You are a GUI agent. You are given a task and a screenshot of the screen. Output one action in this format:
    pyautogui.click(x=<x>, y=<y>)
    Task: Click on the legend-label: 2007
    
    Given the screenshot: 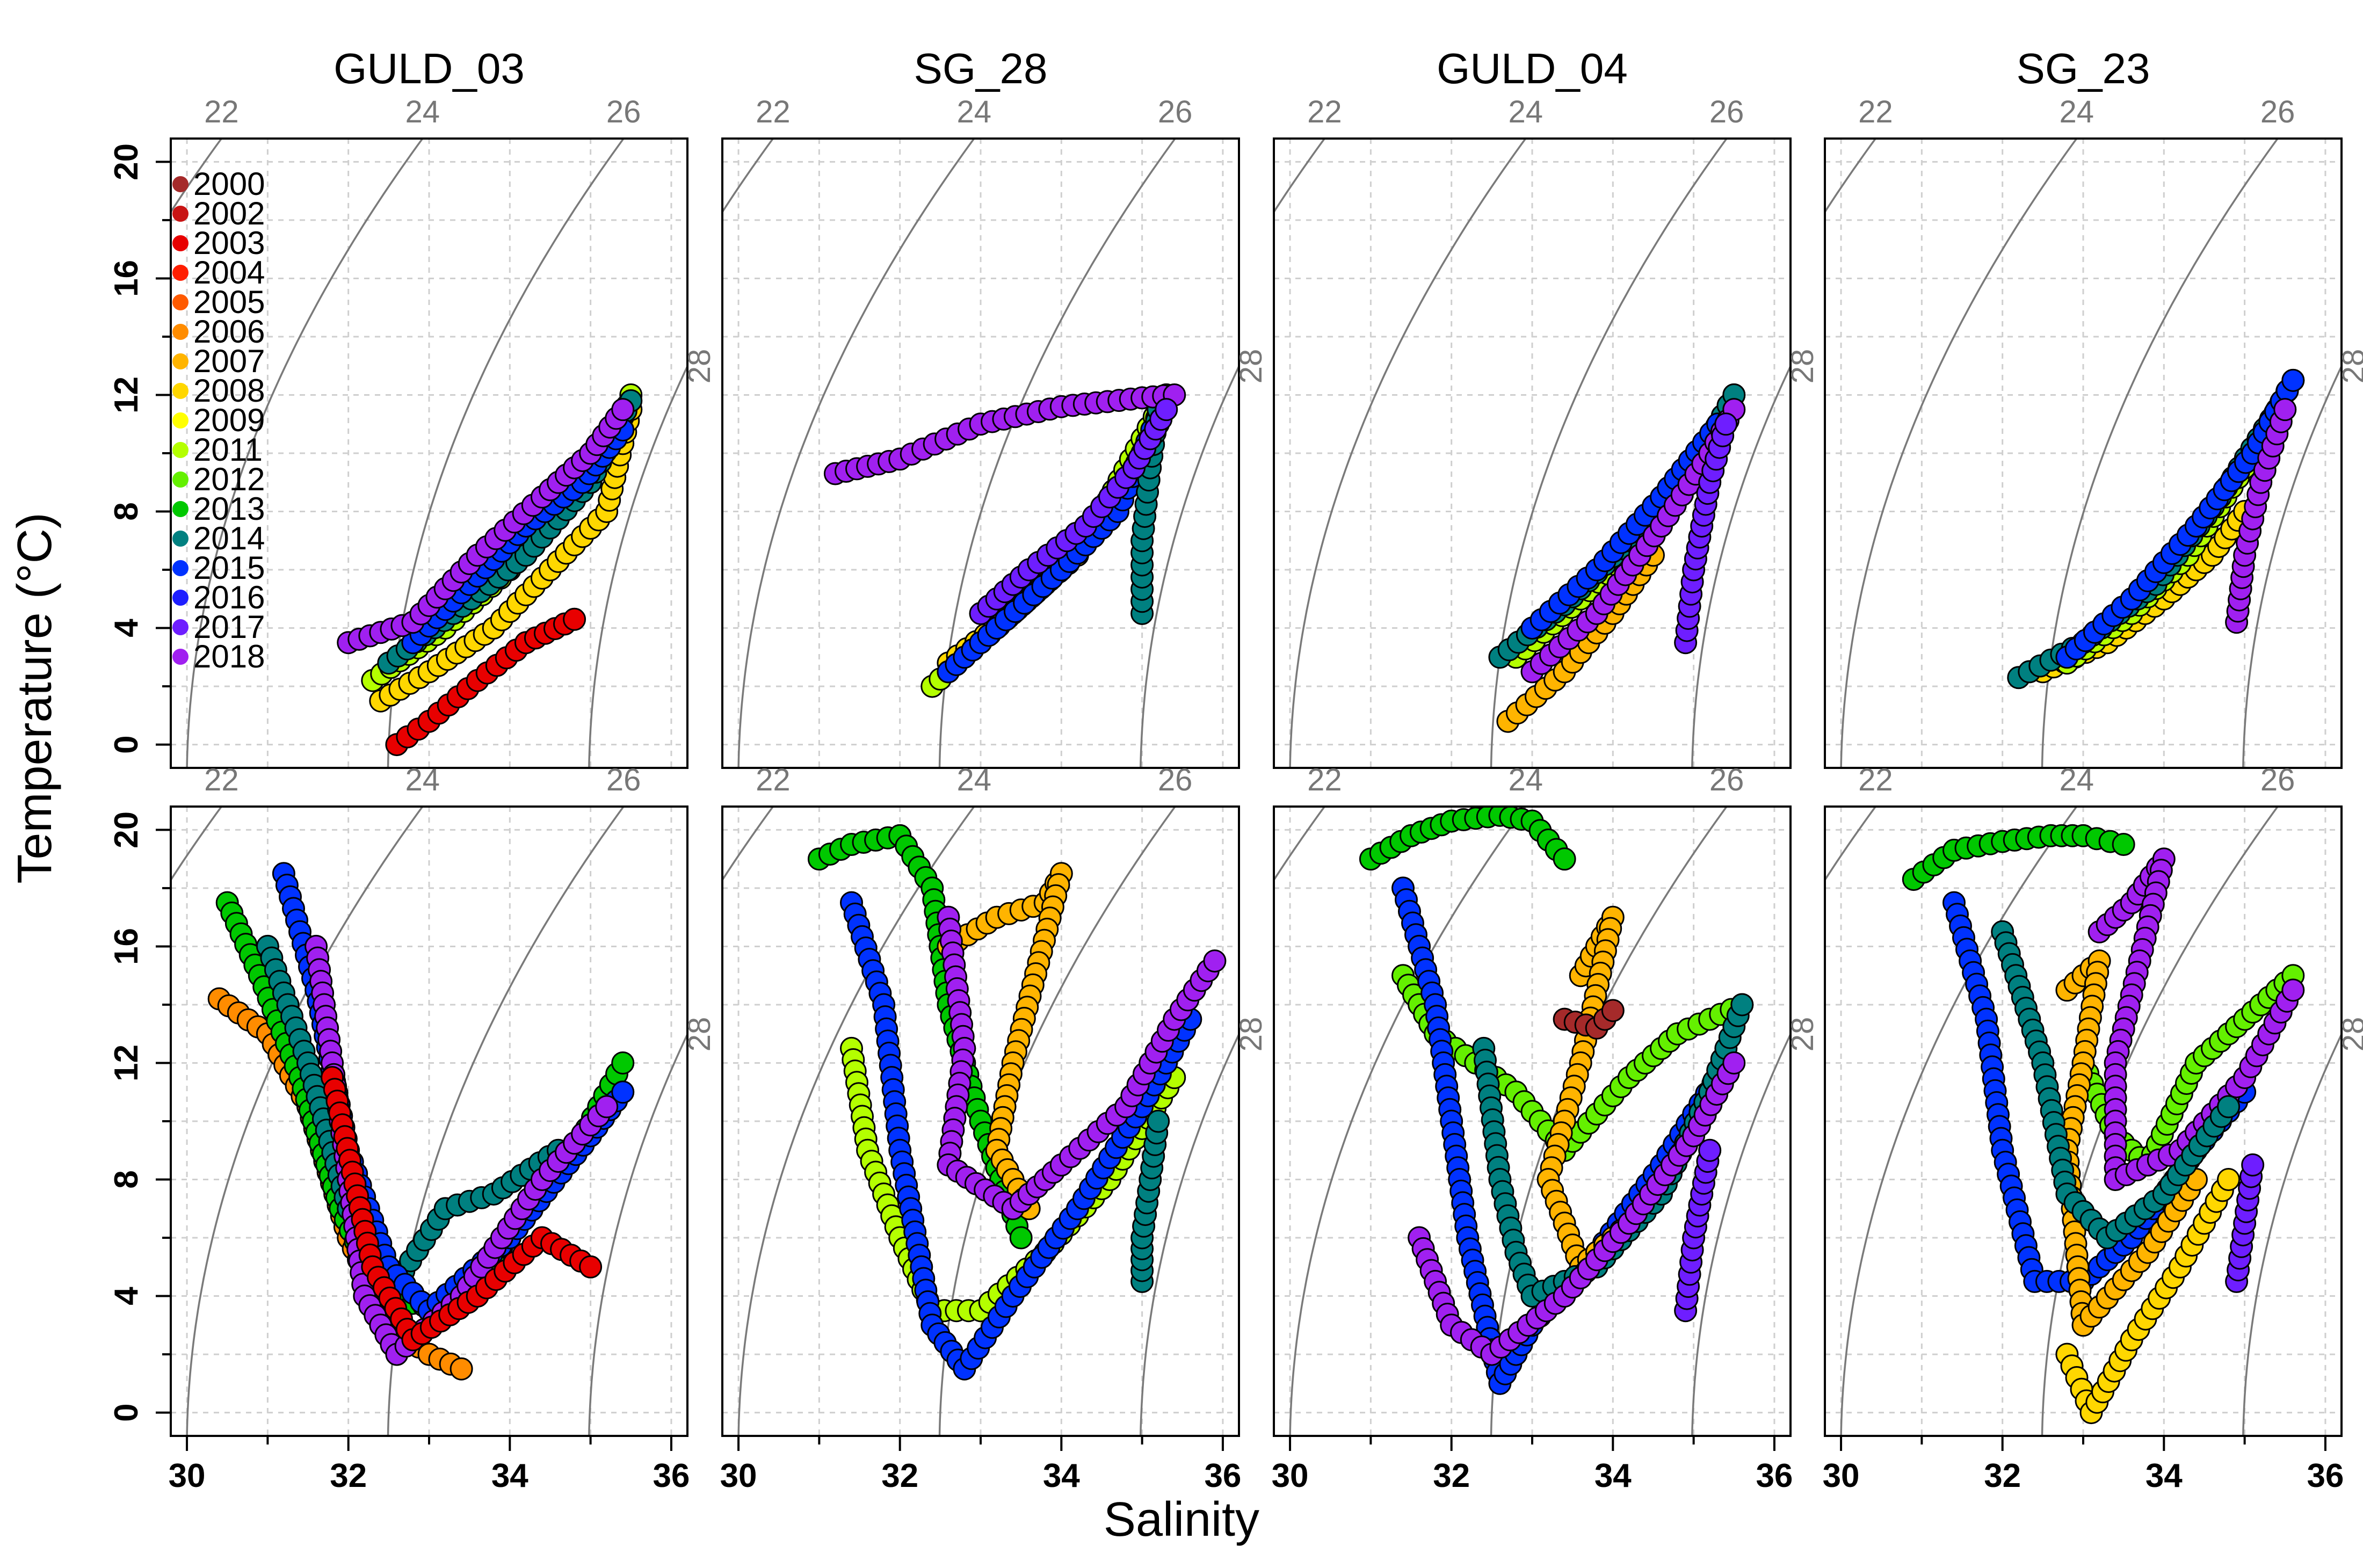 What is the action you would take?
    pyautogui.click(x=229, y=361)
    